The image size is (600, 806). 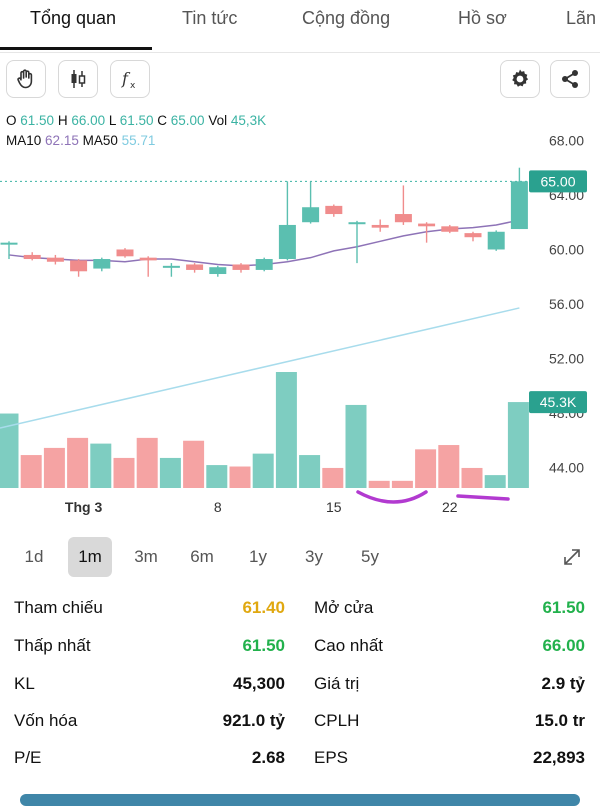 What do you see at coordinates (566, 249) in the screenshot?
I see `y-tick-label: 60.00` at bounding box center [566, 249].